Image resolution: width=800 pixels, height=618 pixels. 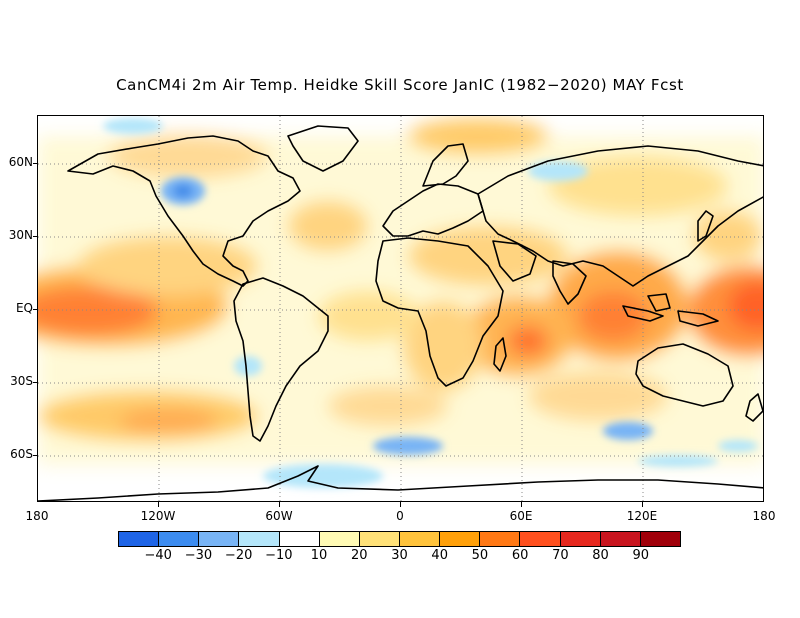 What do you see at coordinates (319, 555) in the screenshot?
I see `colorbar-label: 10` at bounding box center [319, 555].